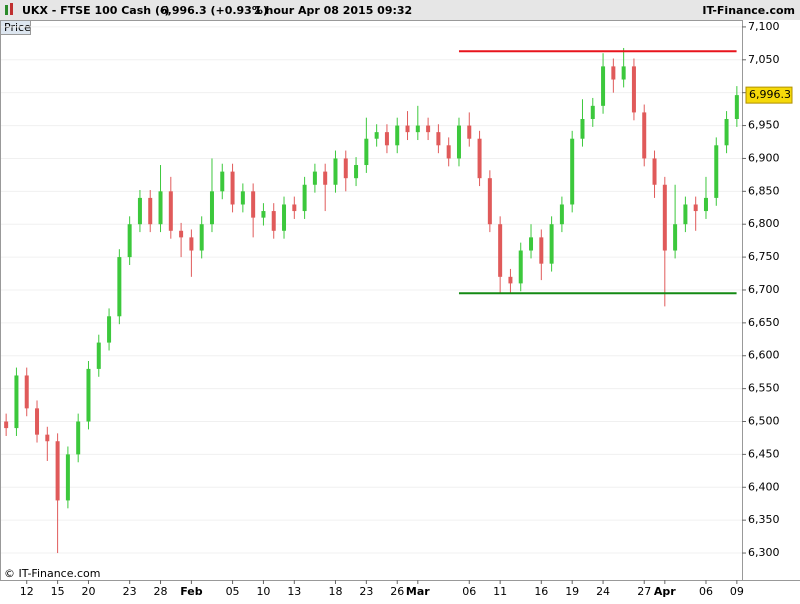 This screenshot has width=800, height=604. I want to click on y-tick-label: 6,300, so click(764, 552).